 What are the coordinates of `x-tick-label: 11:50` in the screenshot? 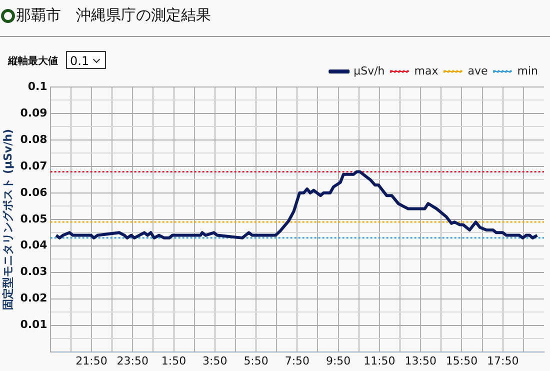 It's located at (380, 361).